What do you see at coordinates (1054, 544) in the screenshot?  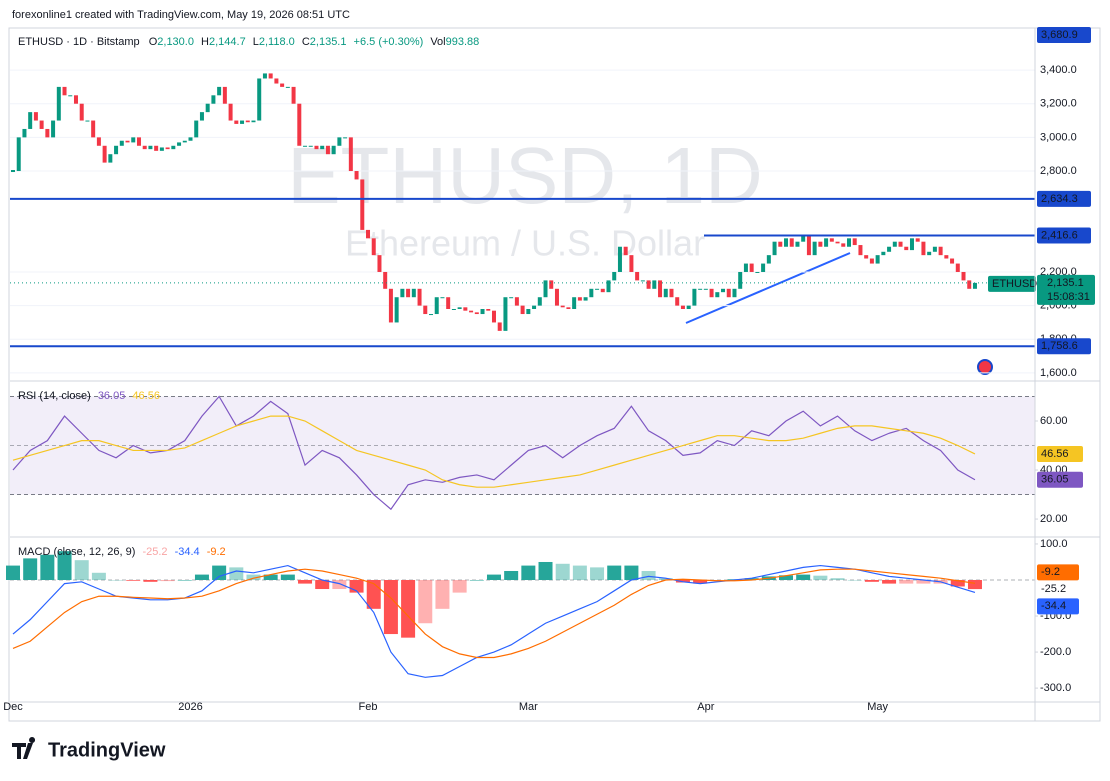 I see `y-tick-label: 100.0` at bounding box center [1054, 544].